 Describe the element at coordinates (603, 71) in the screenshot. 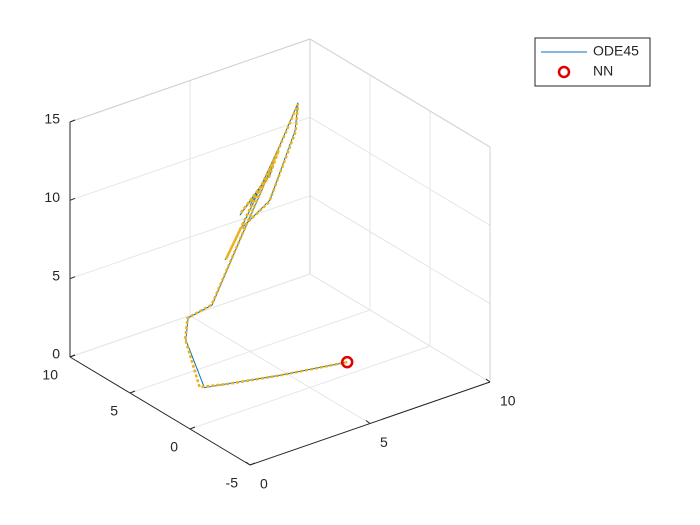

I see `legend-label: NN` at that location.